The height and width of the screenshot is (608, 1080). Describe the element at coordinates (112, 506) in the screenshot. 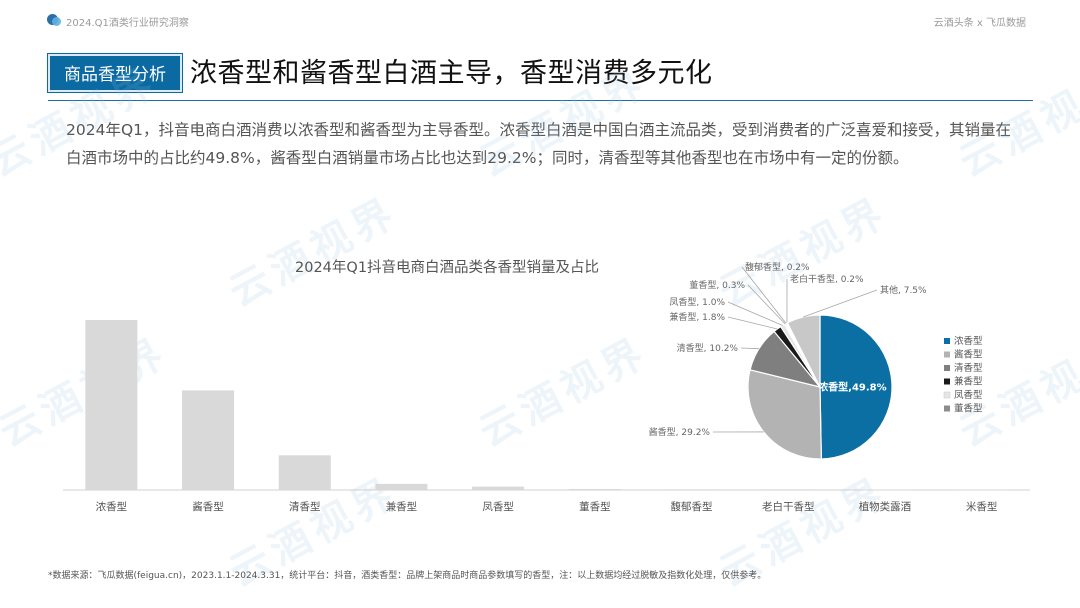

I see `x-tick-label: 浓香型` at that location.